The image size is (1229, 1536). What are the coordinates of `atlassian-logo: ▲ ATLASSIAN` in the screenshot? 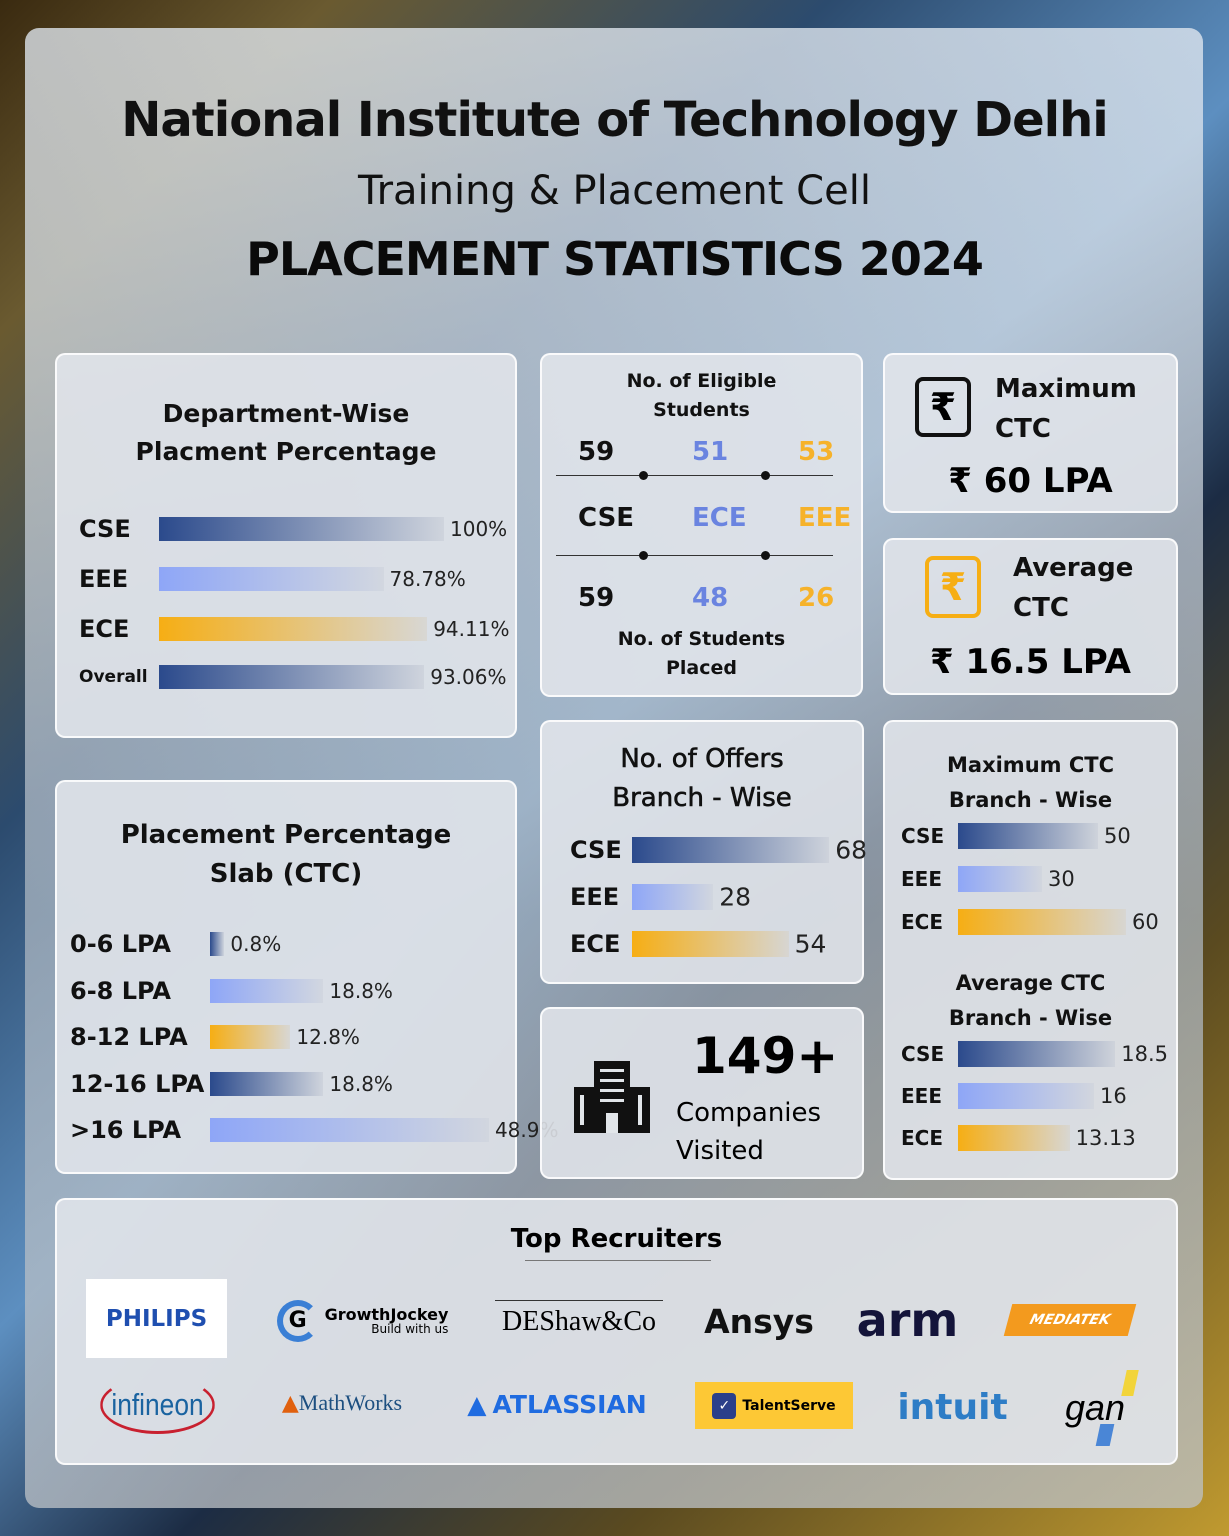 It's located at (557, 1404).